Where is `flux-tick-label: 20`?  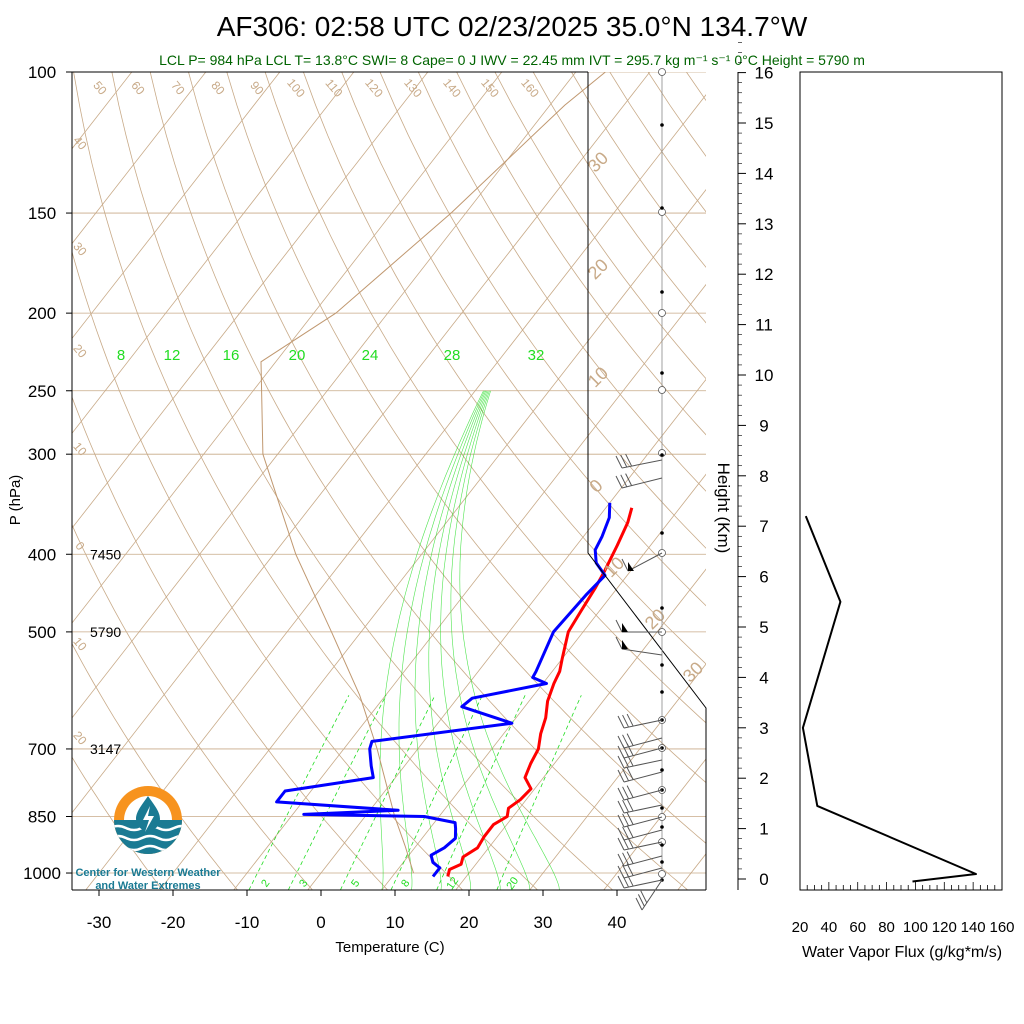
flux-tick-label: 20 is located at coordinates (800, 927).